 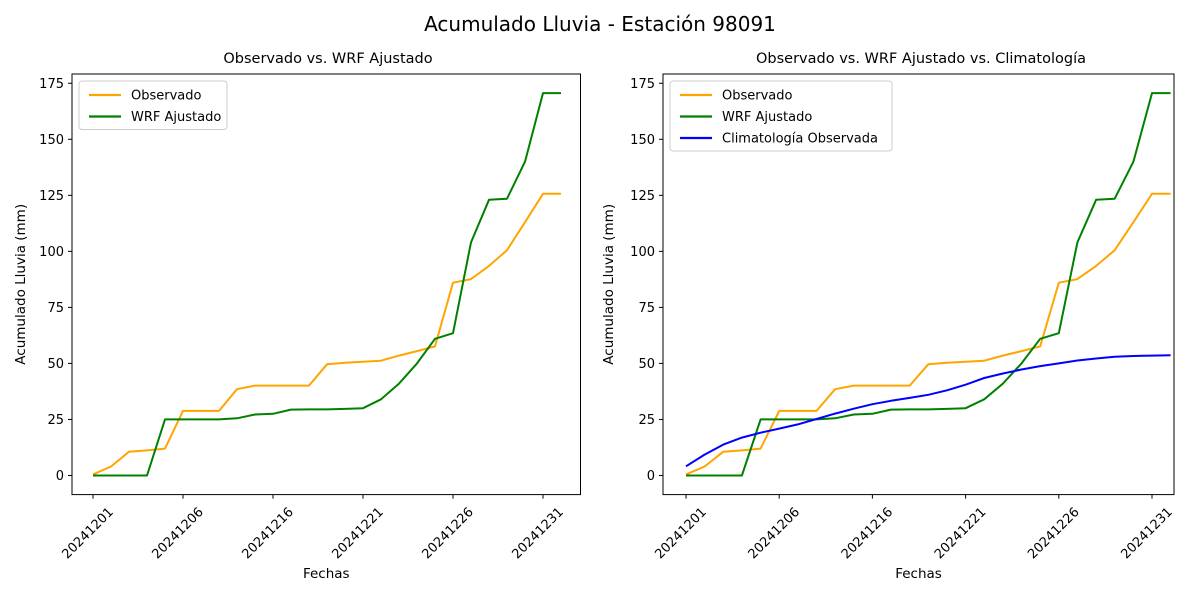 What do you see at coordinates (800, 139) in the screenshot?
I see `legend-label-climatologia-observada: Climatología Observada` at bounding box center [800, 139].